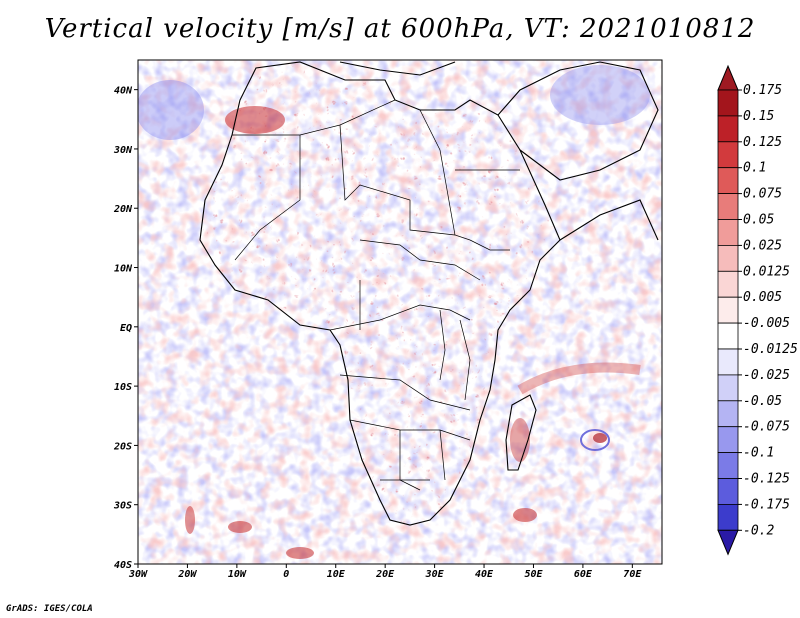 The image size is (800, 618). I want to click on colorbar-label: -0.1, so click(758, 453).